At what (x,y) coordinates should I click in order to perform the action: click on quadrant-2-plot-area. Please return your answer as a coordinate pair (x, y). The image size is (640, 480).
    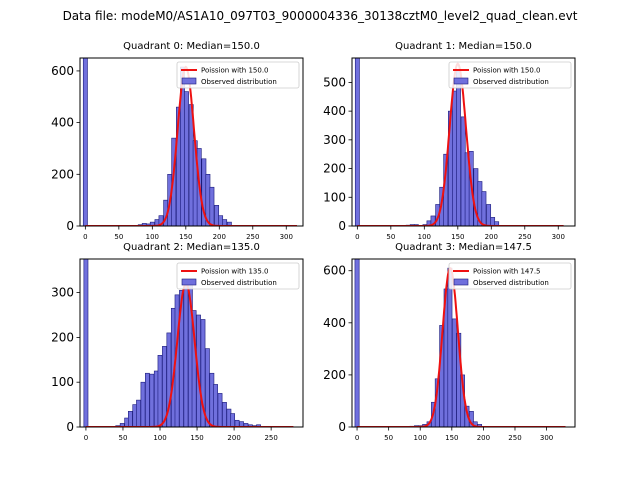
    Looking at the image, I should click on (188, 343).